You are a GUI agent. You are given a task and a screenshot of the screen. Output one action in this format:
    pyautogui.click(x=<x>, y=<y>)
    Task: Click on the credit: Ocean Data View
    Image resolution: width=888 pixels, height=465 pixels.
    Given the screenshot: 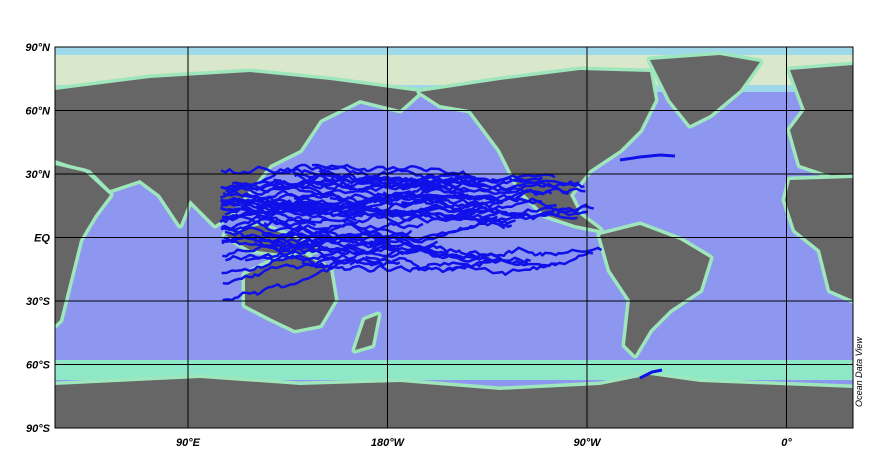 What is the action you would take?
    pyautogui.click(x=859, y=372)
    